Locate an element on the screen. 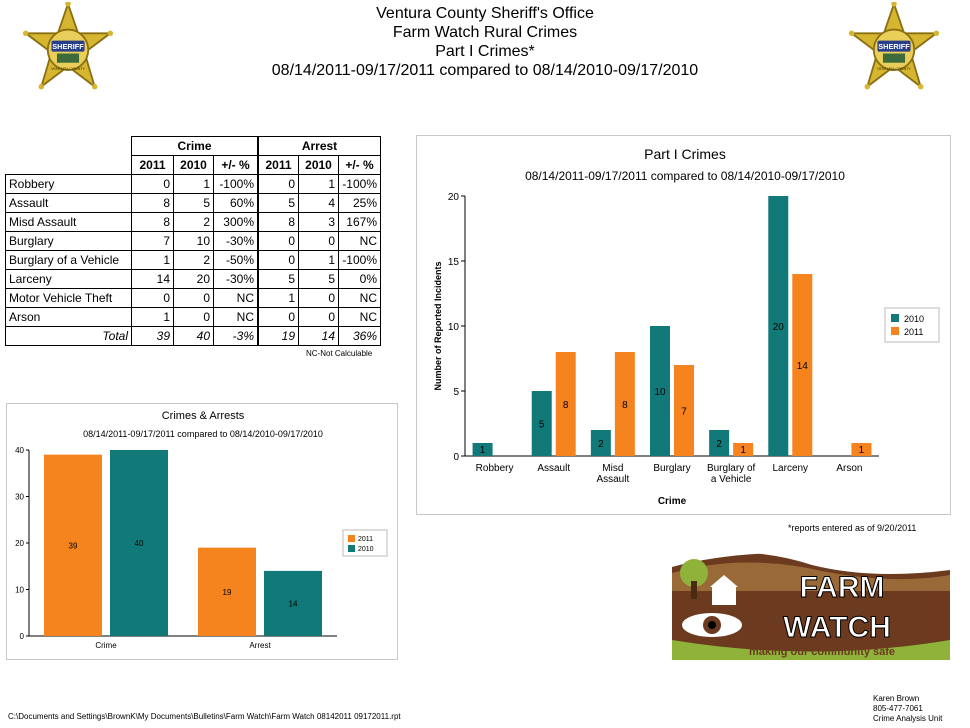 The width and height of the screenshot is (970, 728). table-cell-cpct: -50% is located at coordinates (235, 260).